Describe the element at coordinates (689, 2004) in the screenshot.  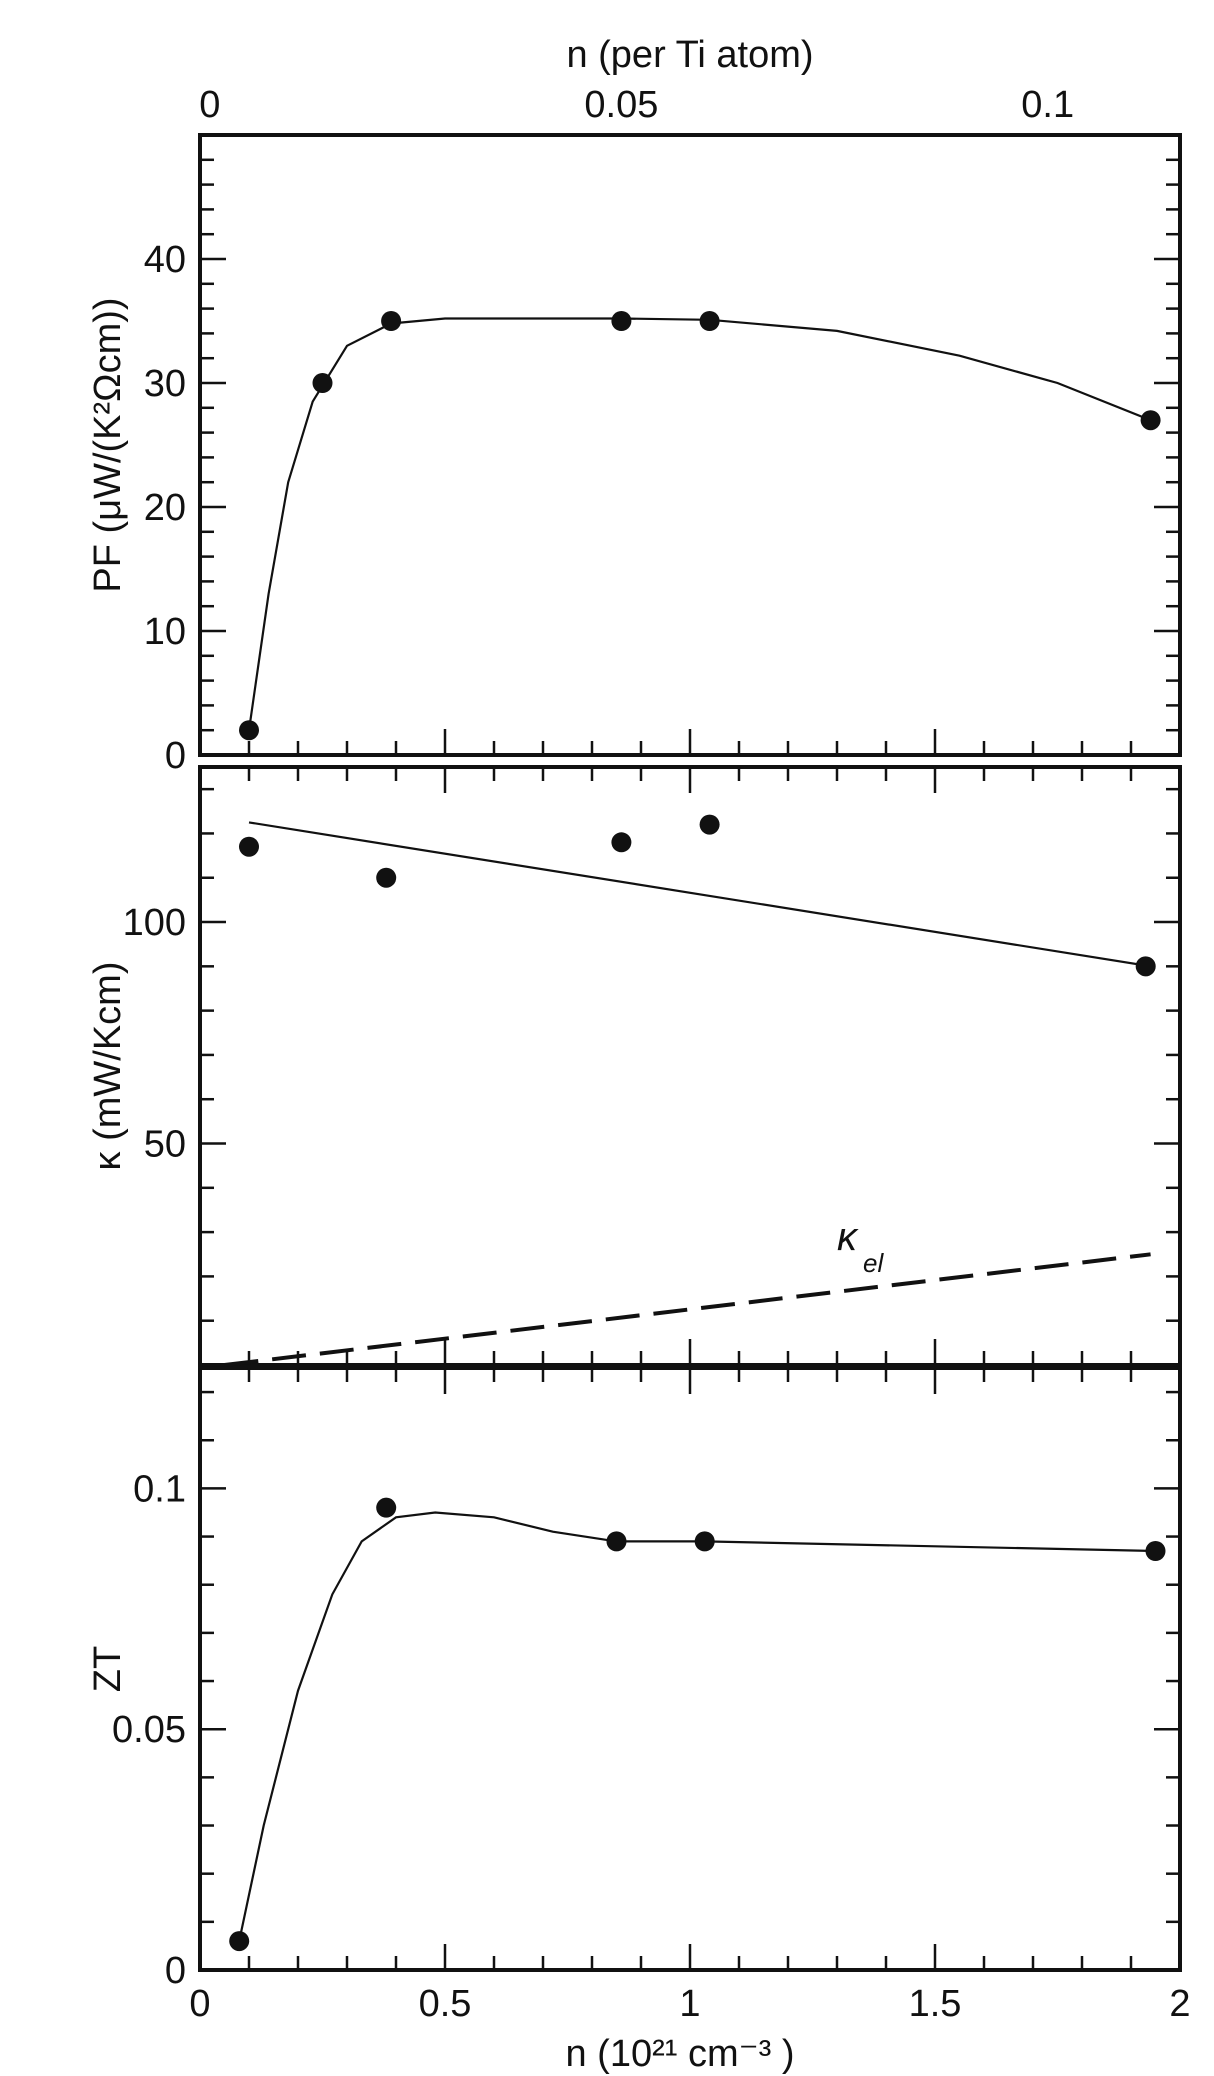
I see `x-tick-label: 1` at that location.